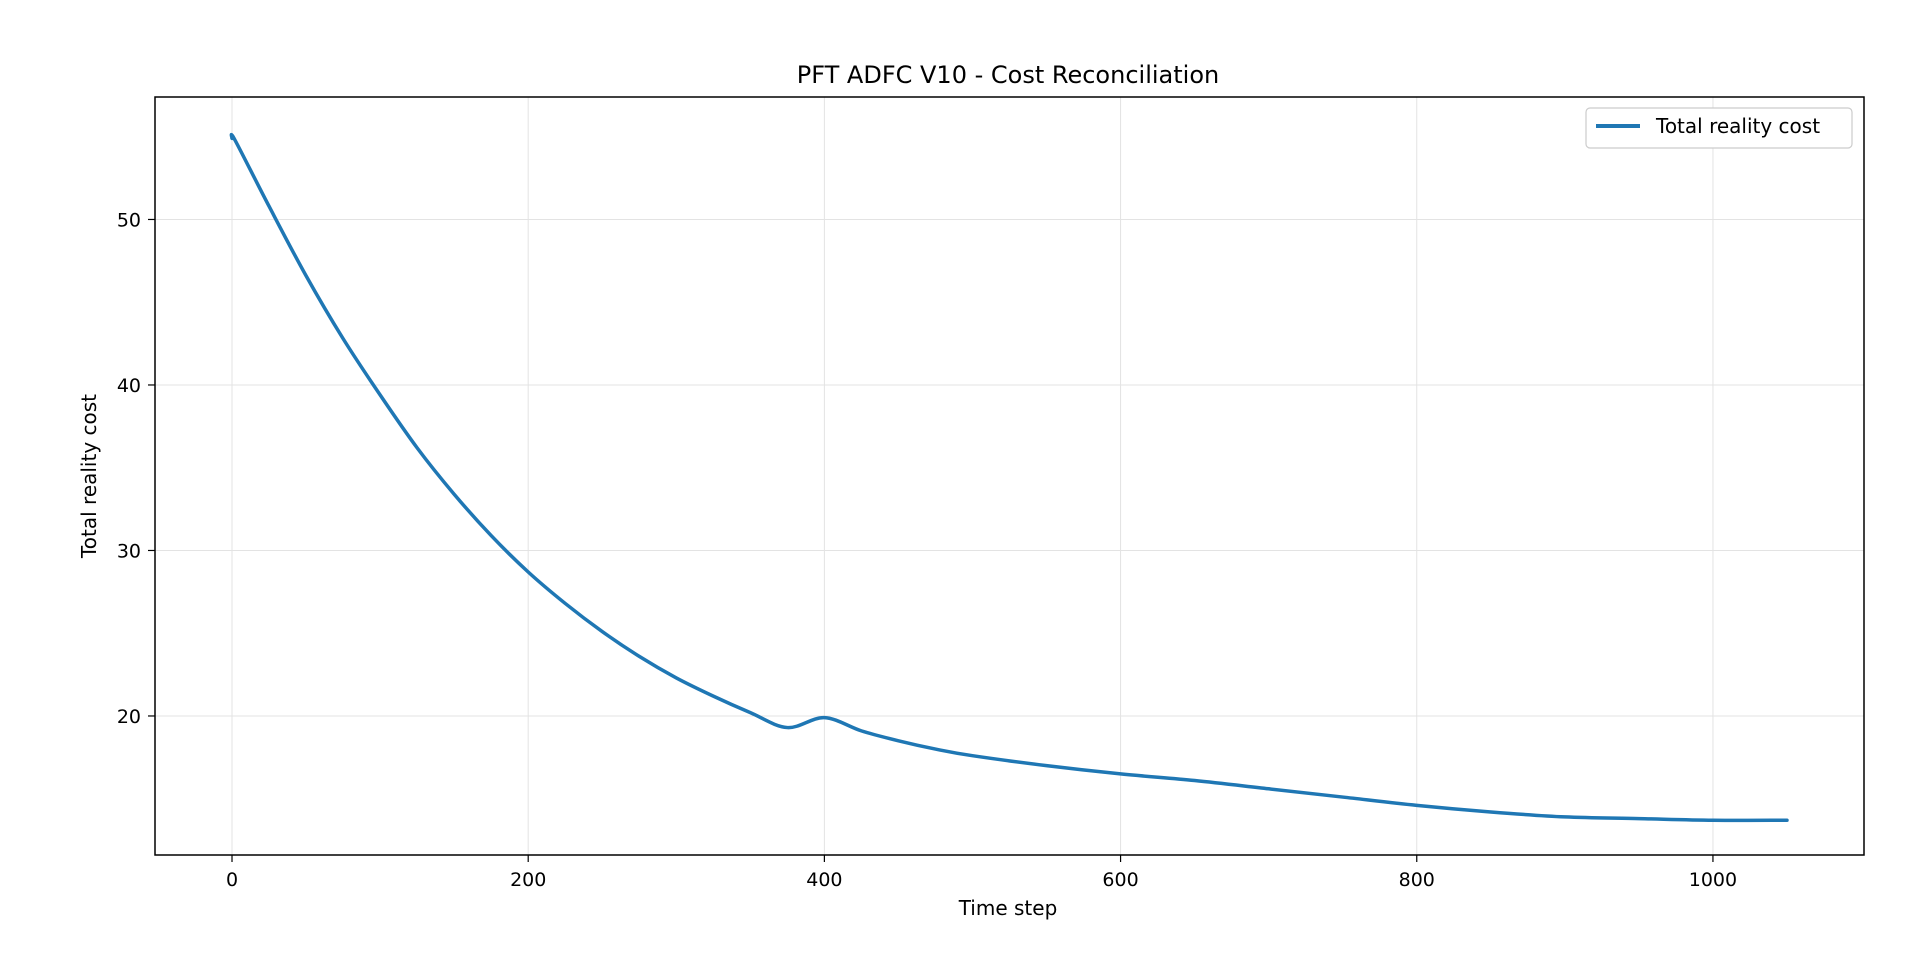  Describe the element at coordinates (129, 717) in the screenshot. I see `y-tick-label: 20` at that location.